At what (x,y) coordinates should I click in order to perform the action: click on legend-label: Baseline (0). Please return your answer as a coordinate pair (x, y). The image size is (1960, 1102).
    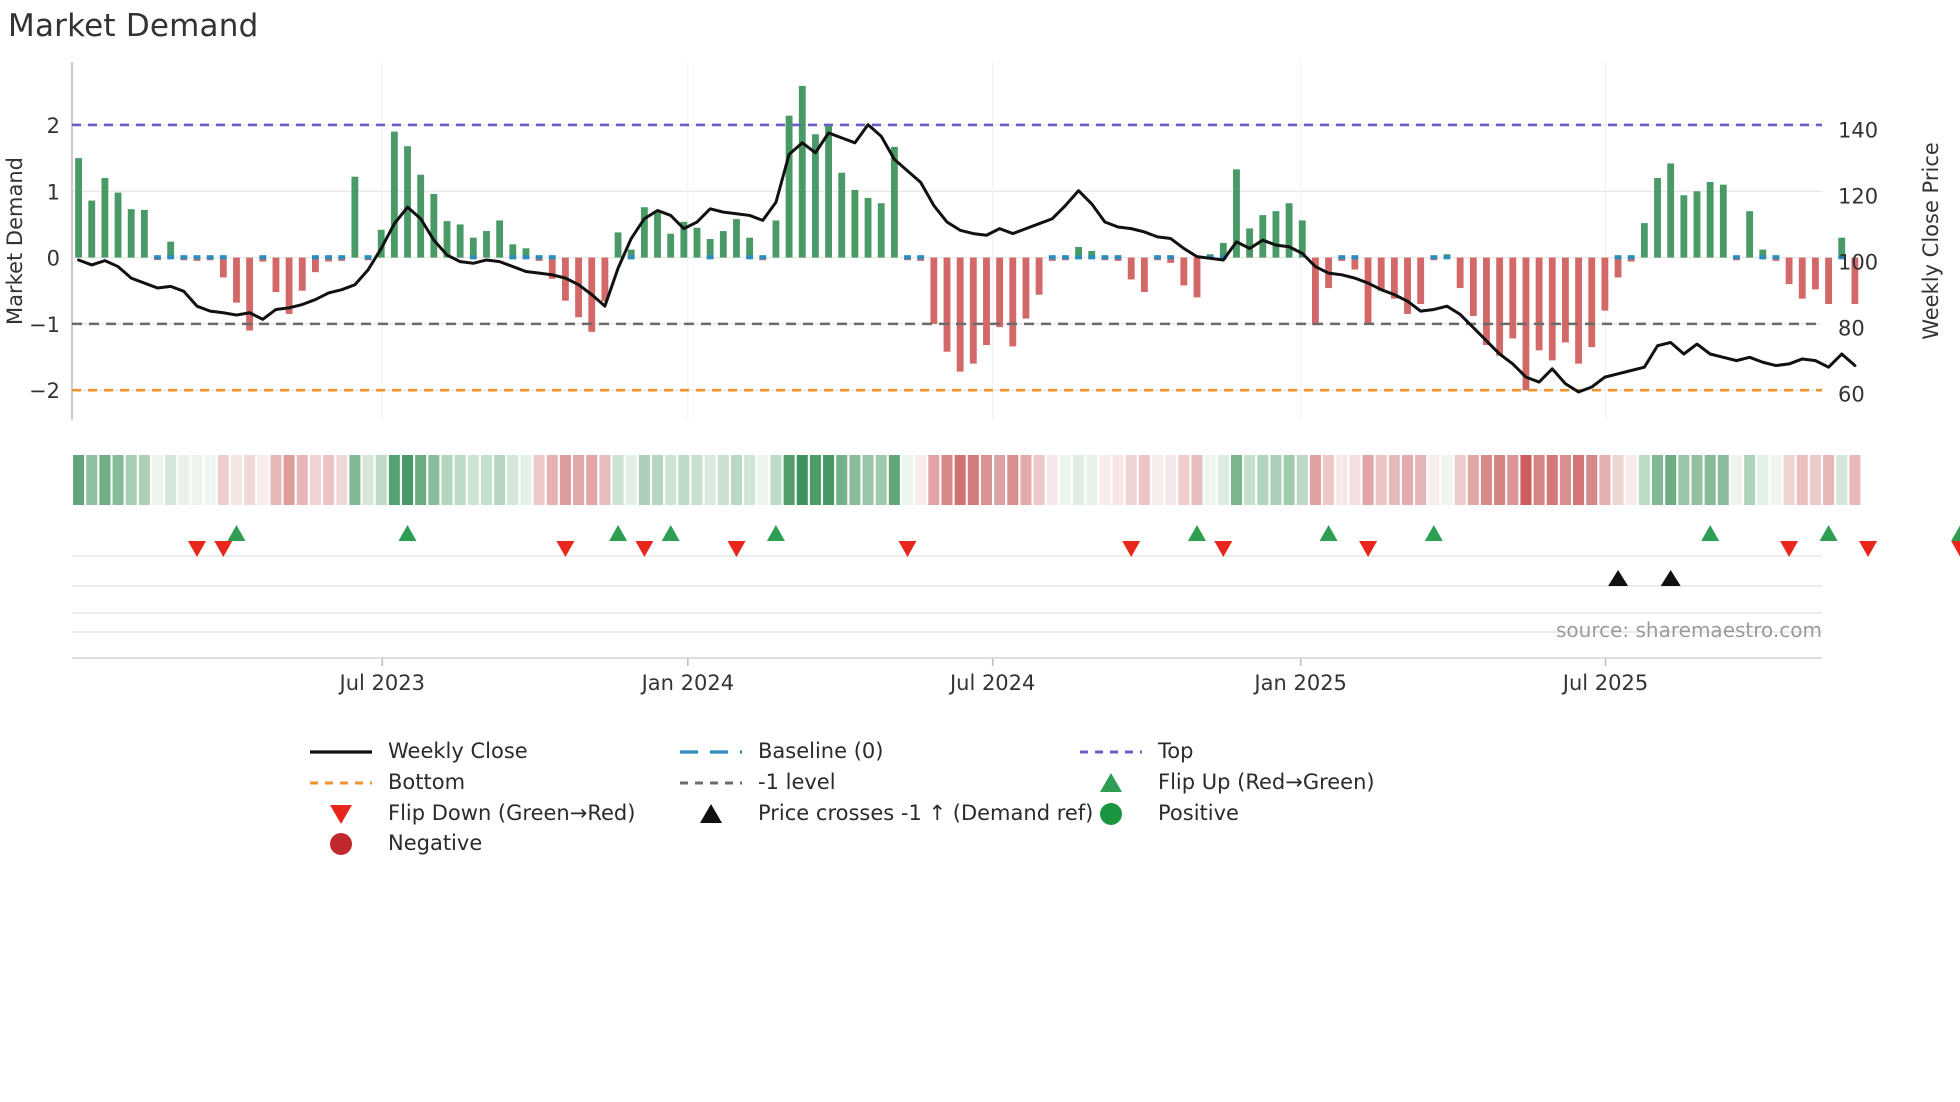
    Looking at the image, I should click on (820, 751).